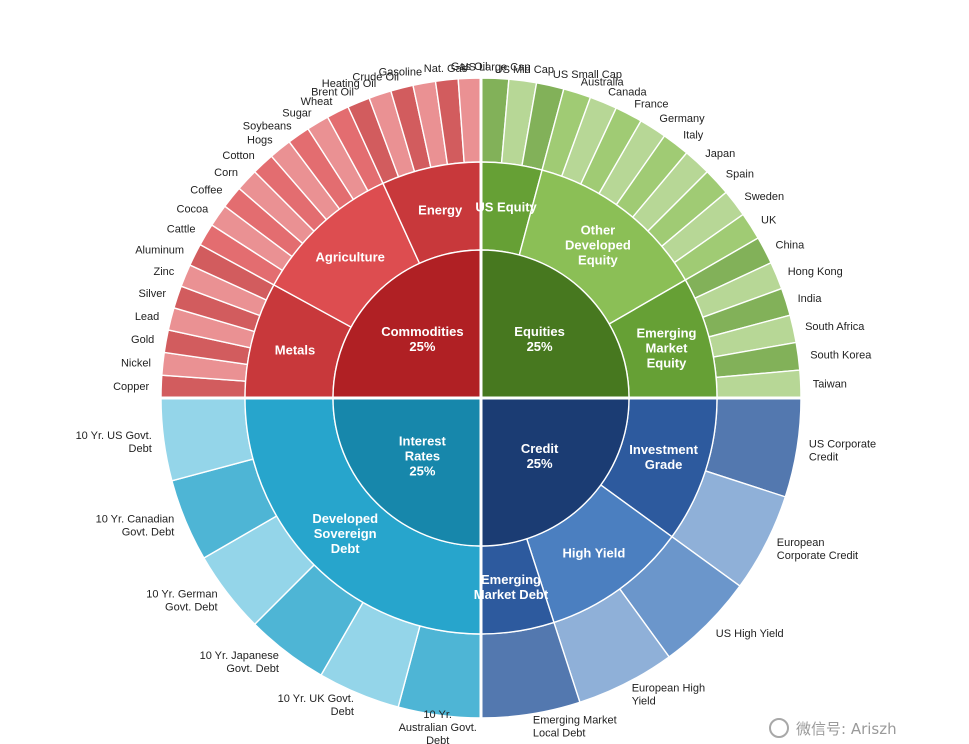 The image size is (969, 744). I want to click on leaf-label-cocoa: Cocoa, so click(193, 210).